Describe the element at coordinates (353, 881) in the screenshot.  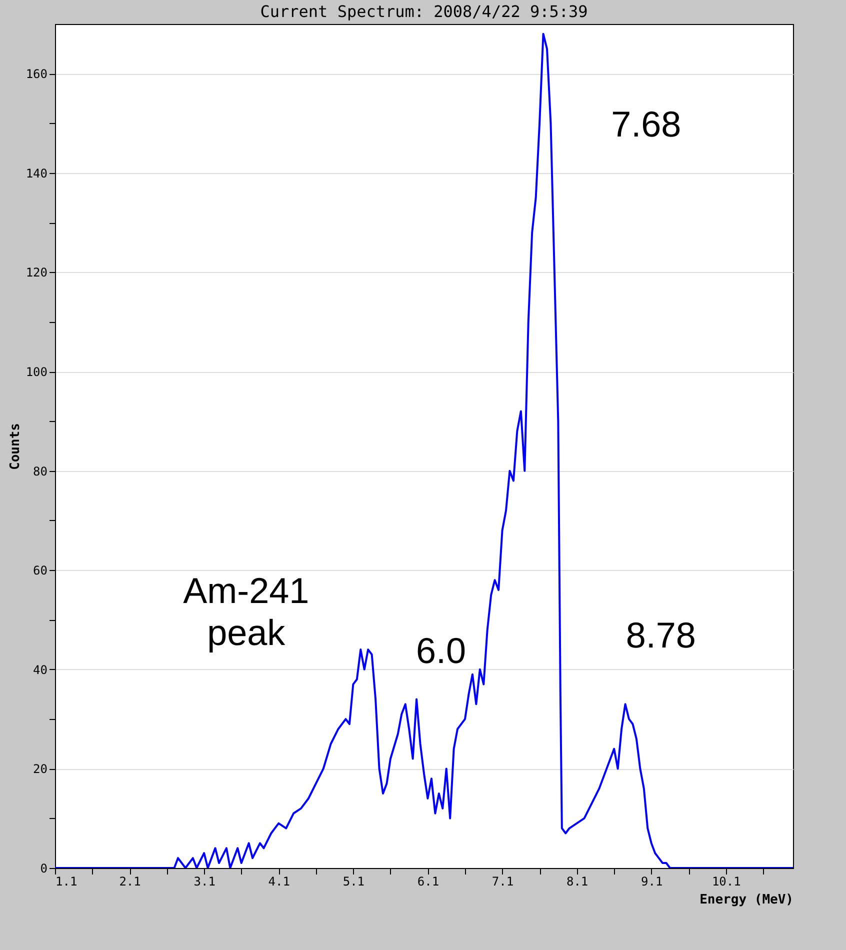
I see `x-tick-label: 5.1` at that location.